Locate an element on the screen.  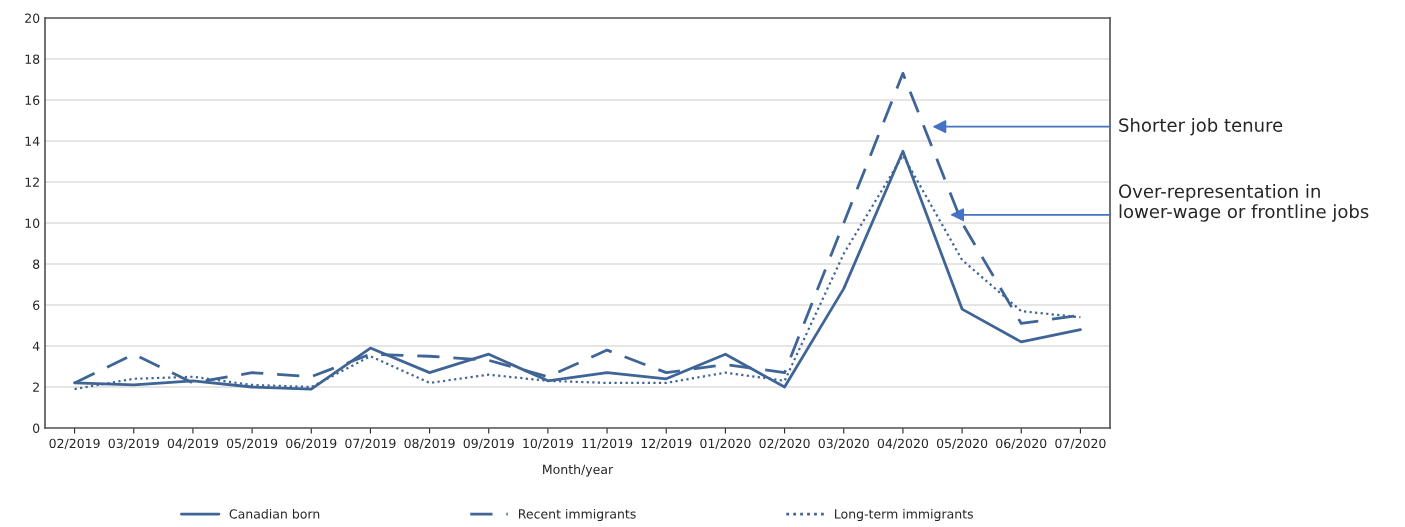
y-tick-label: 16 is located at coordinates (32, 100).